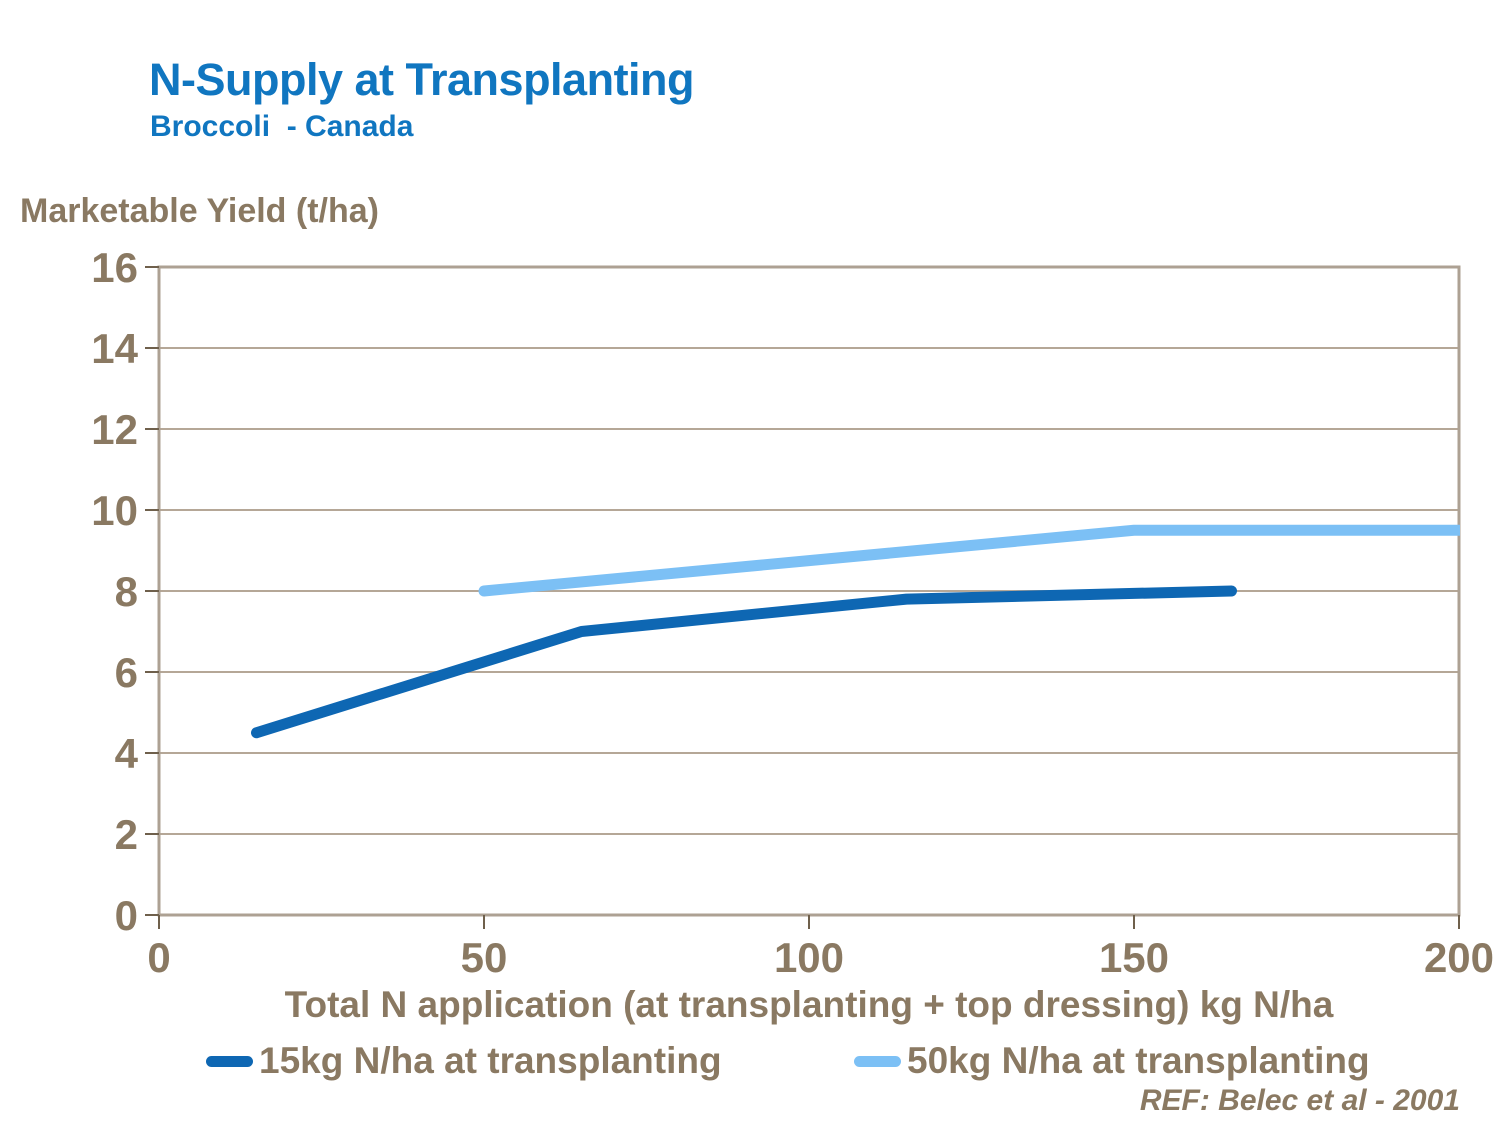  Describe the element at coordinates (126, 672) in the screenshot. I see `y-tick-label-6: 6` at that location.